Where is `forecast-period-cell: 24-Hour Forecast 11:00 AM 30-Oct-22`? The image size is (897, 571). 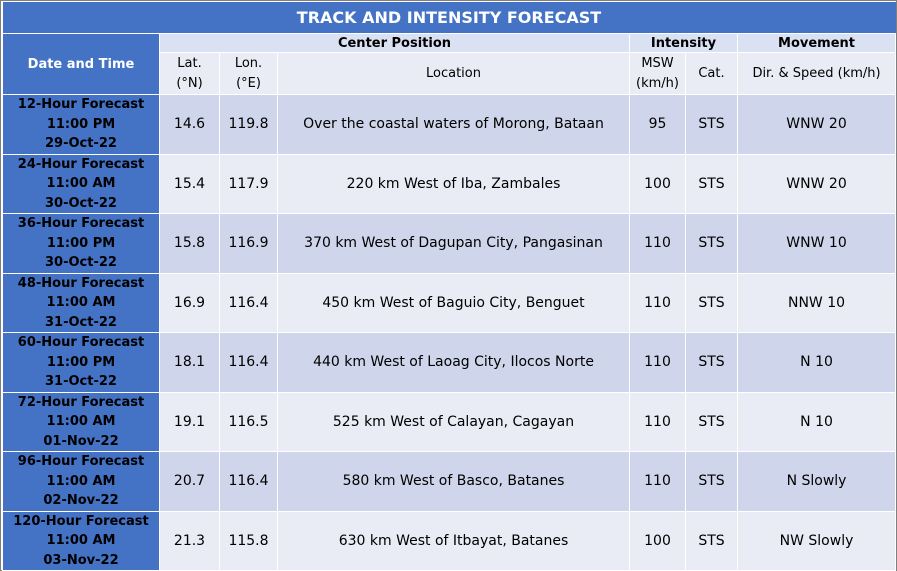
forecast-period-cell: 24-Hour Forecast 11:00 AM 30-Oct-22 is located at coordinates (81, 183).